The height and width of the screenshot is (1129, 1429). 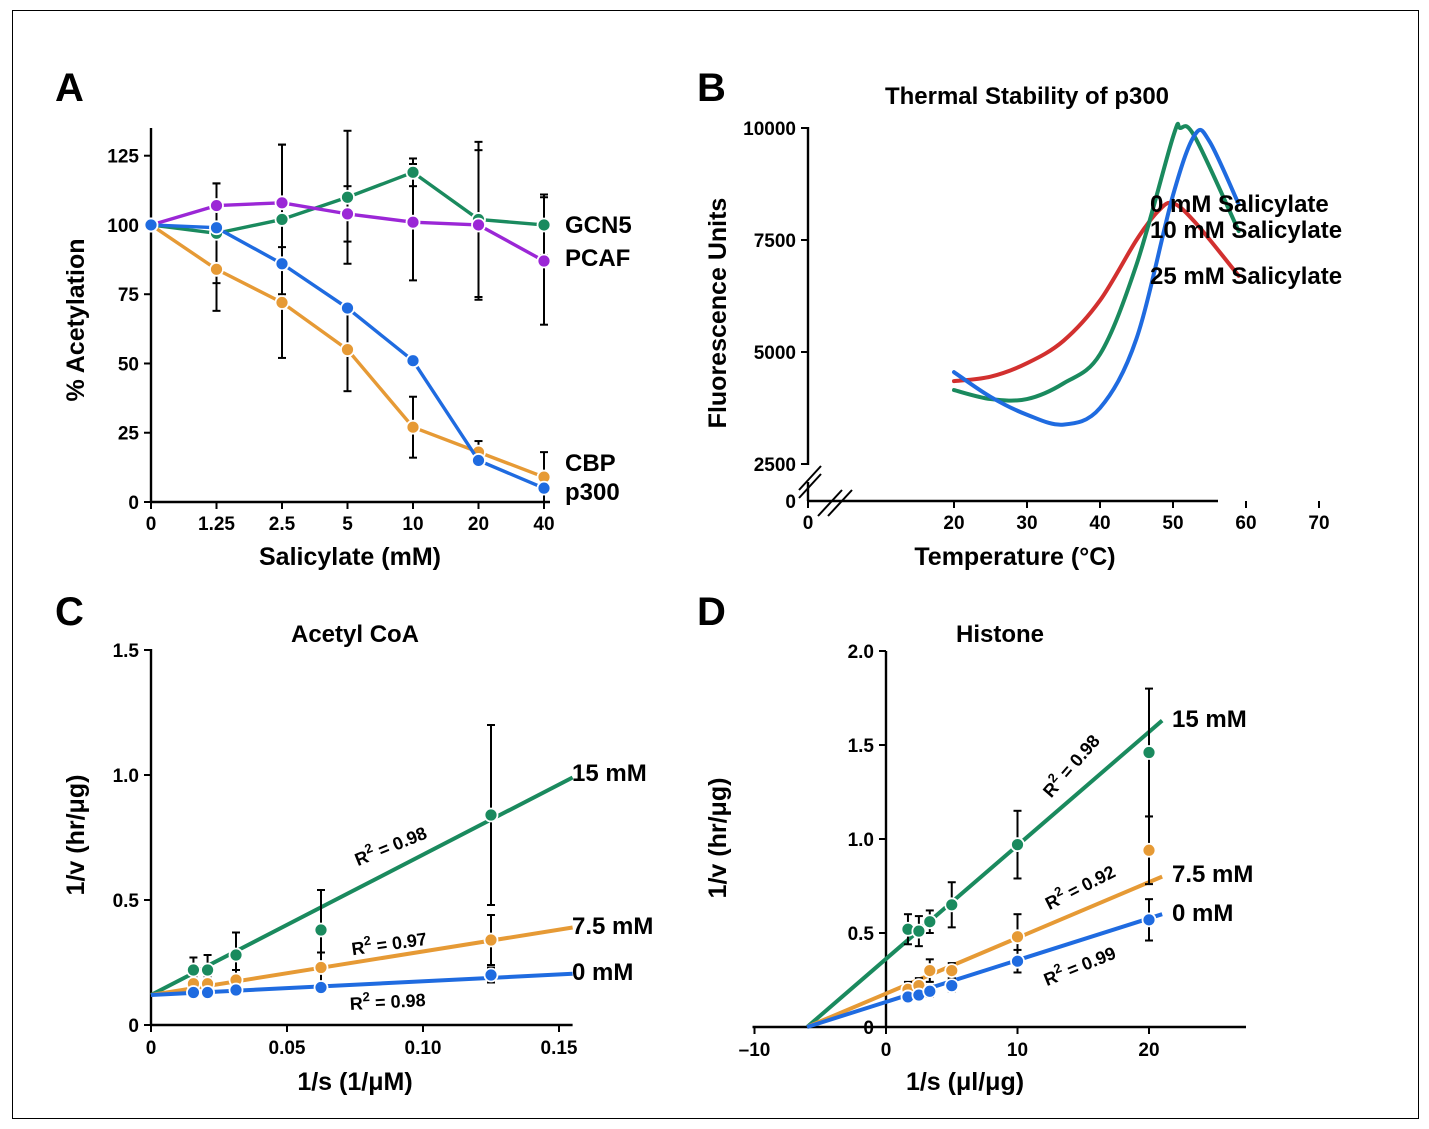 What do you see at coordinates (151, 1048) in the screenshot?
I see `x-tick-label-c: 0` at bounding box center [151, 1048].